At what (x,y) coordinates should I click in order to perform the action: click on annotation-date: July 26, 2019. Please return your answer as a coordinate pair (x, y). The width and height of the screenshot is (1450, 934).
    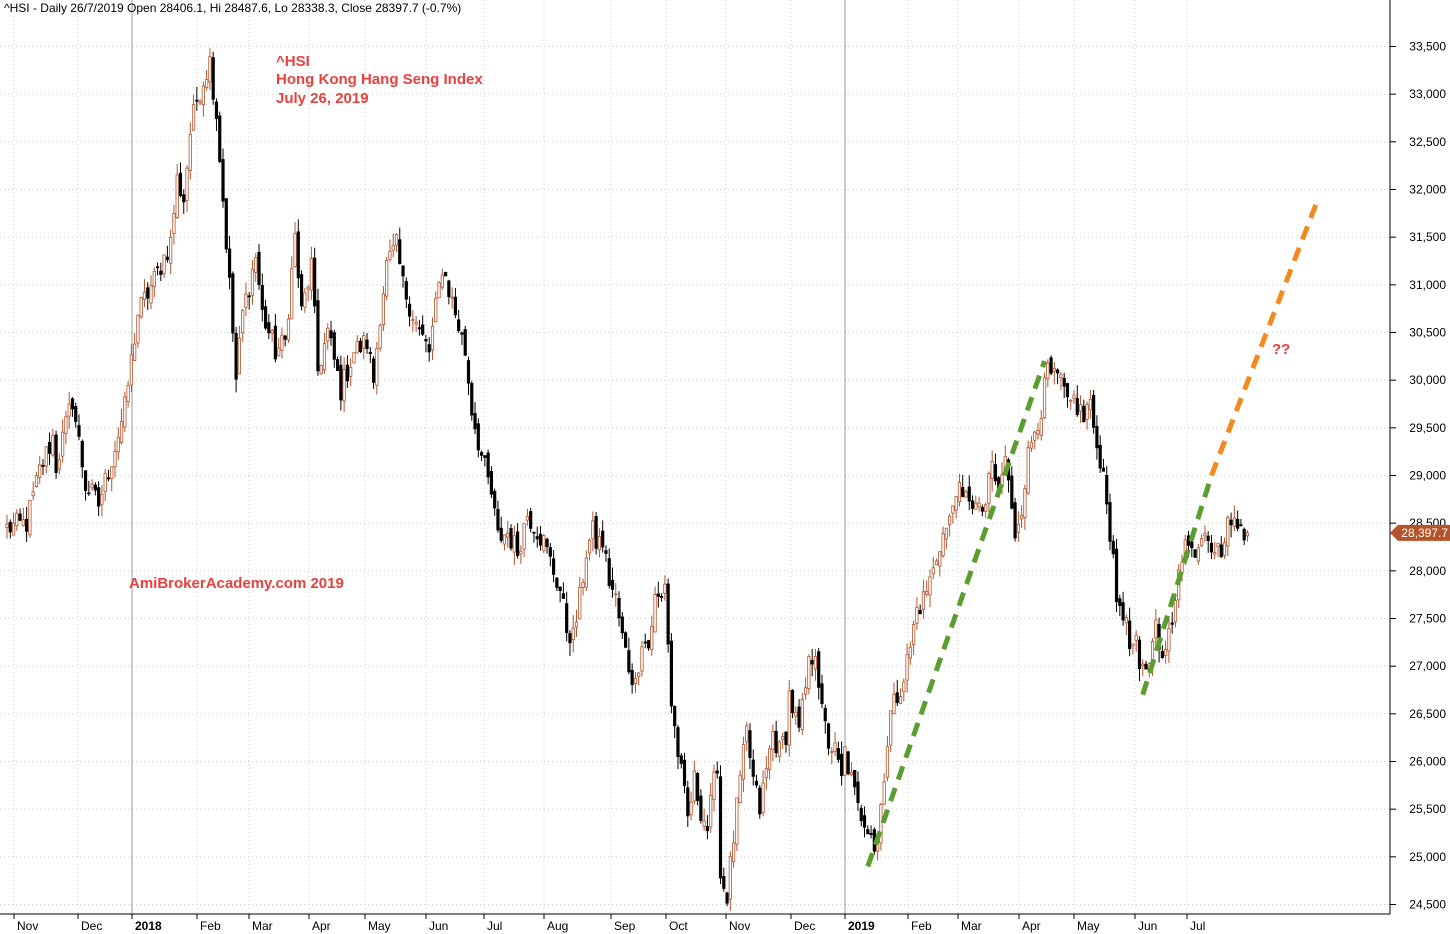
    Looking at the image, I should click on (322, 98).